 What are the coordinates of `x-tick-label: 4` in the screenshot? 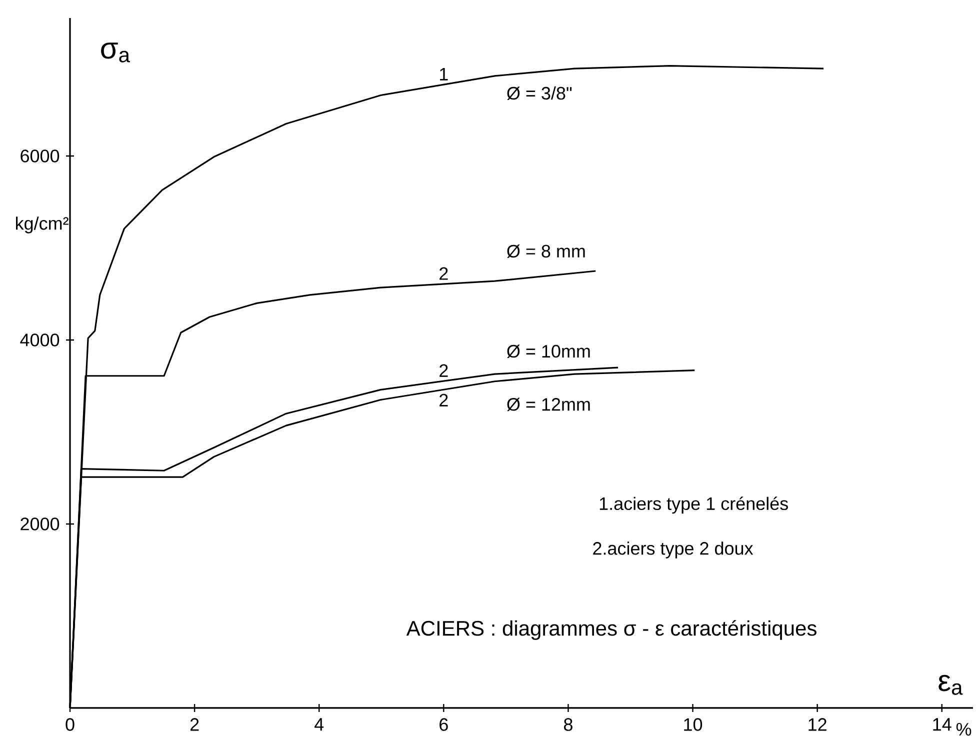 It's located at (319, 724).